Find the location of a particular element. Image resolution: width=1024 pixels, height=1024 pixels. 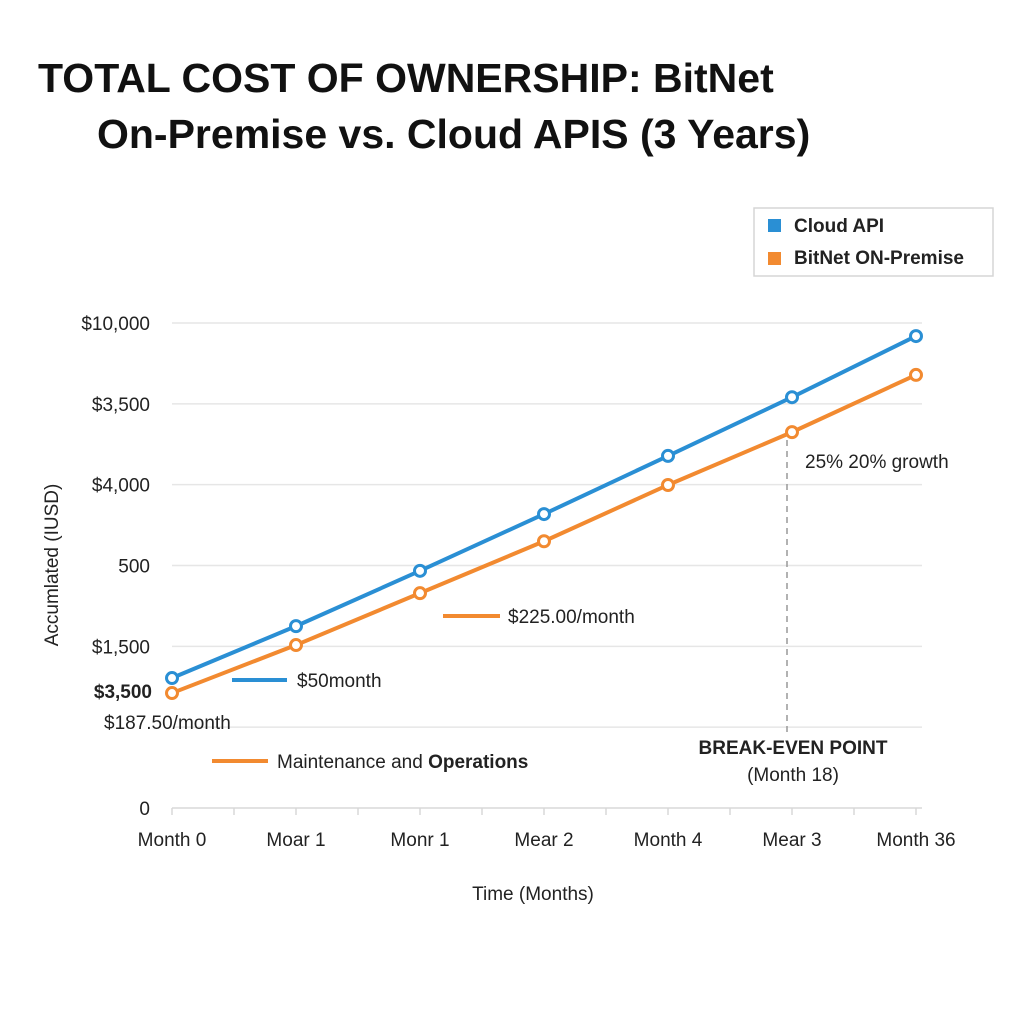

legend-swatch-onprem is located at coordinates (774, 258).